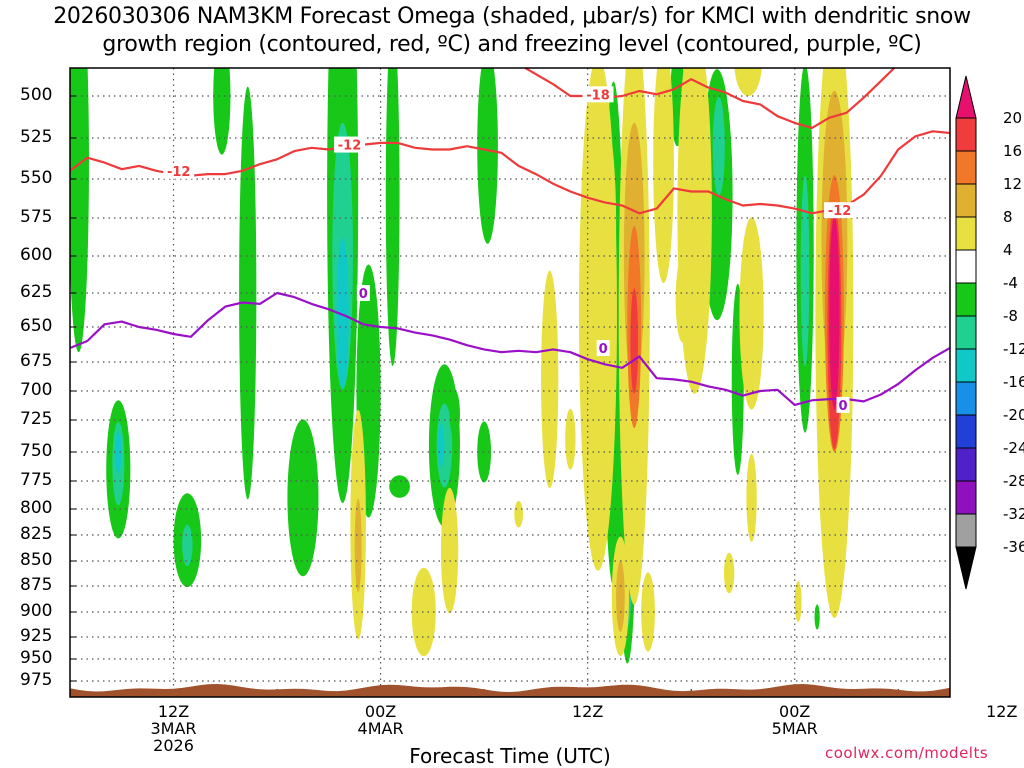 Image resolution: width=1024 pixels, height=768 pixels. Describe the element at coordinates (1013, 547) in the screenshot. I see `colorbar-label-13: -36` at that location.